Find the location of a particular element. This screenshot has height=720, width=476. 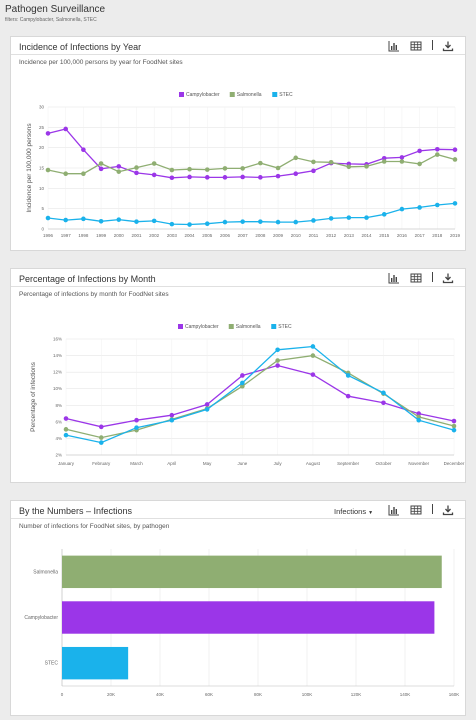

page-title: Pathogen Surveillance is located at coordinates (55, 9).